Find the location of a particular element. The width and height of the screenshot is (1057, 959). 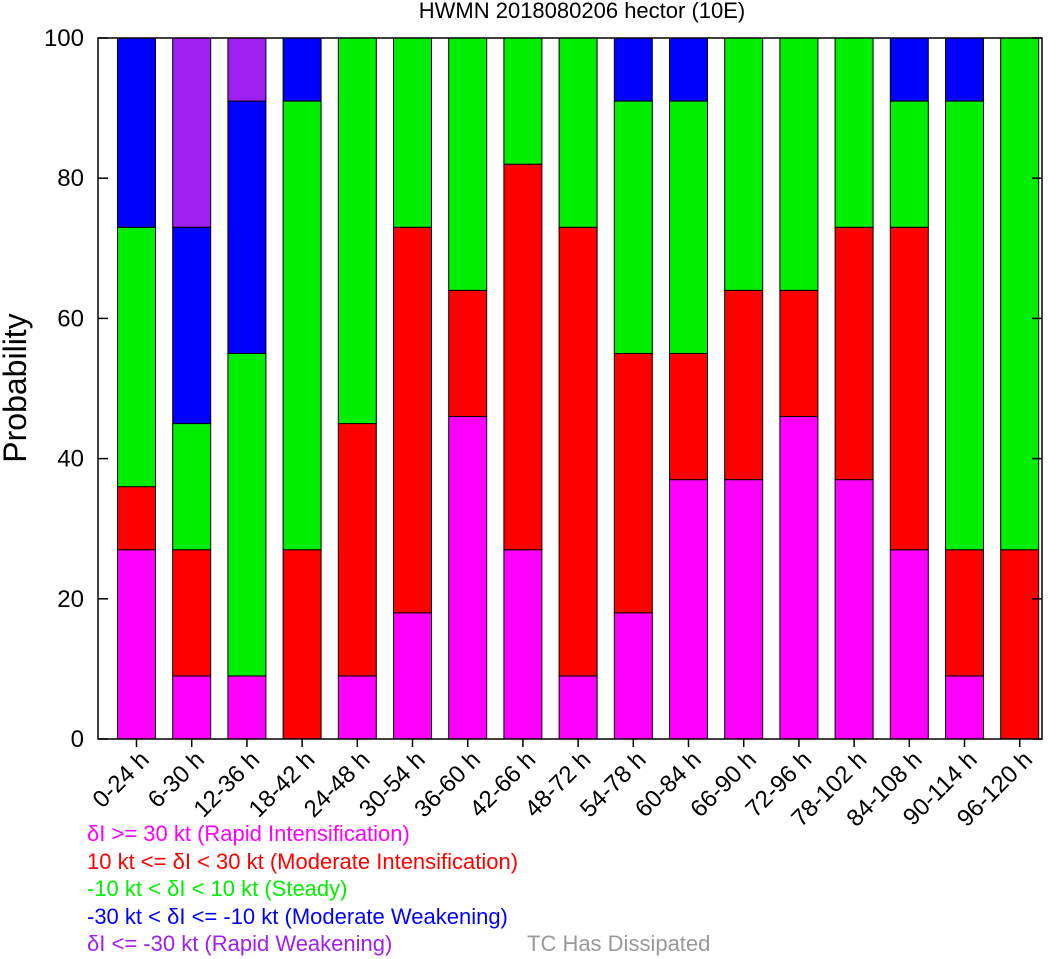

bar-segment-12-36h-s4 is located at coordinates (247, 69).